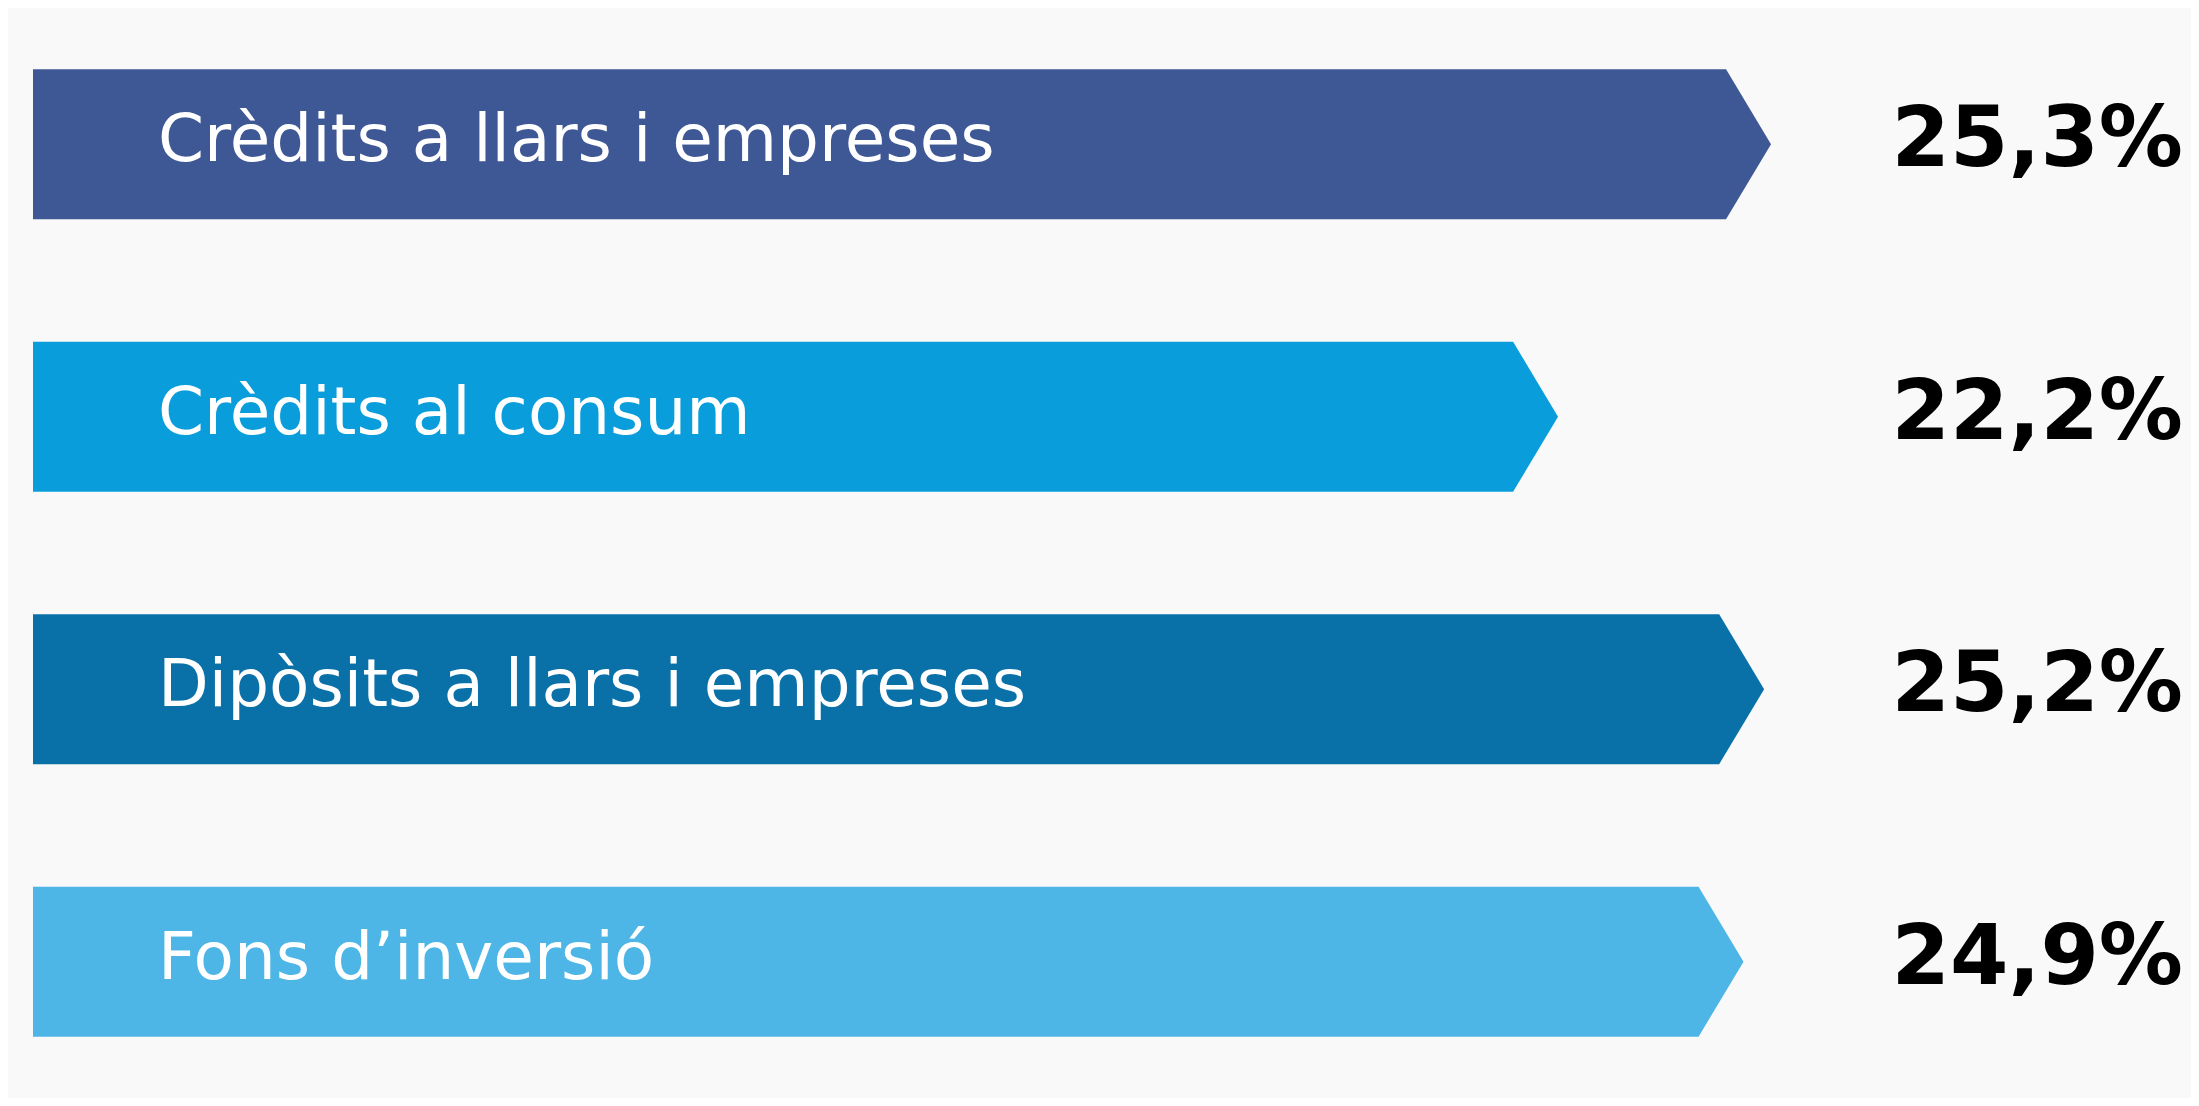 This screenshot has width=2199, height=1106. What do you see at coordinates (2037, 682) in the screenshot?
I see `data-label: 25,2%` at bounding box center [2037, 682].